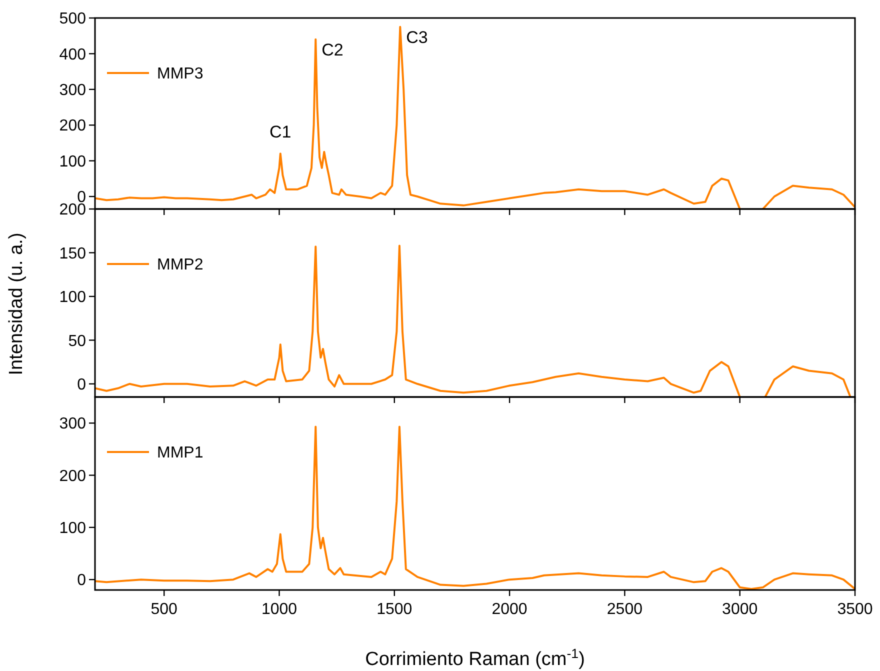  I want to click on annotation: C3, so click(417, 37).